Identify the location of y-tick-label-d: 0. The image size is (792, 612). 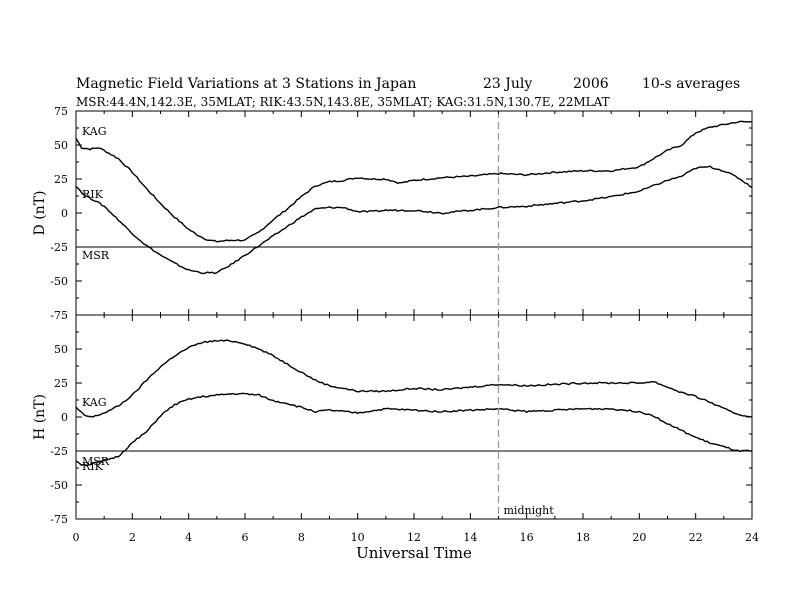
(64, 213).